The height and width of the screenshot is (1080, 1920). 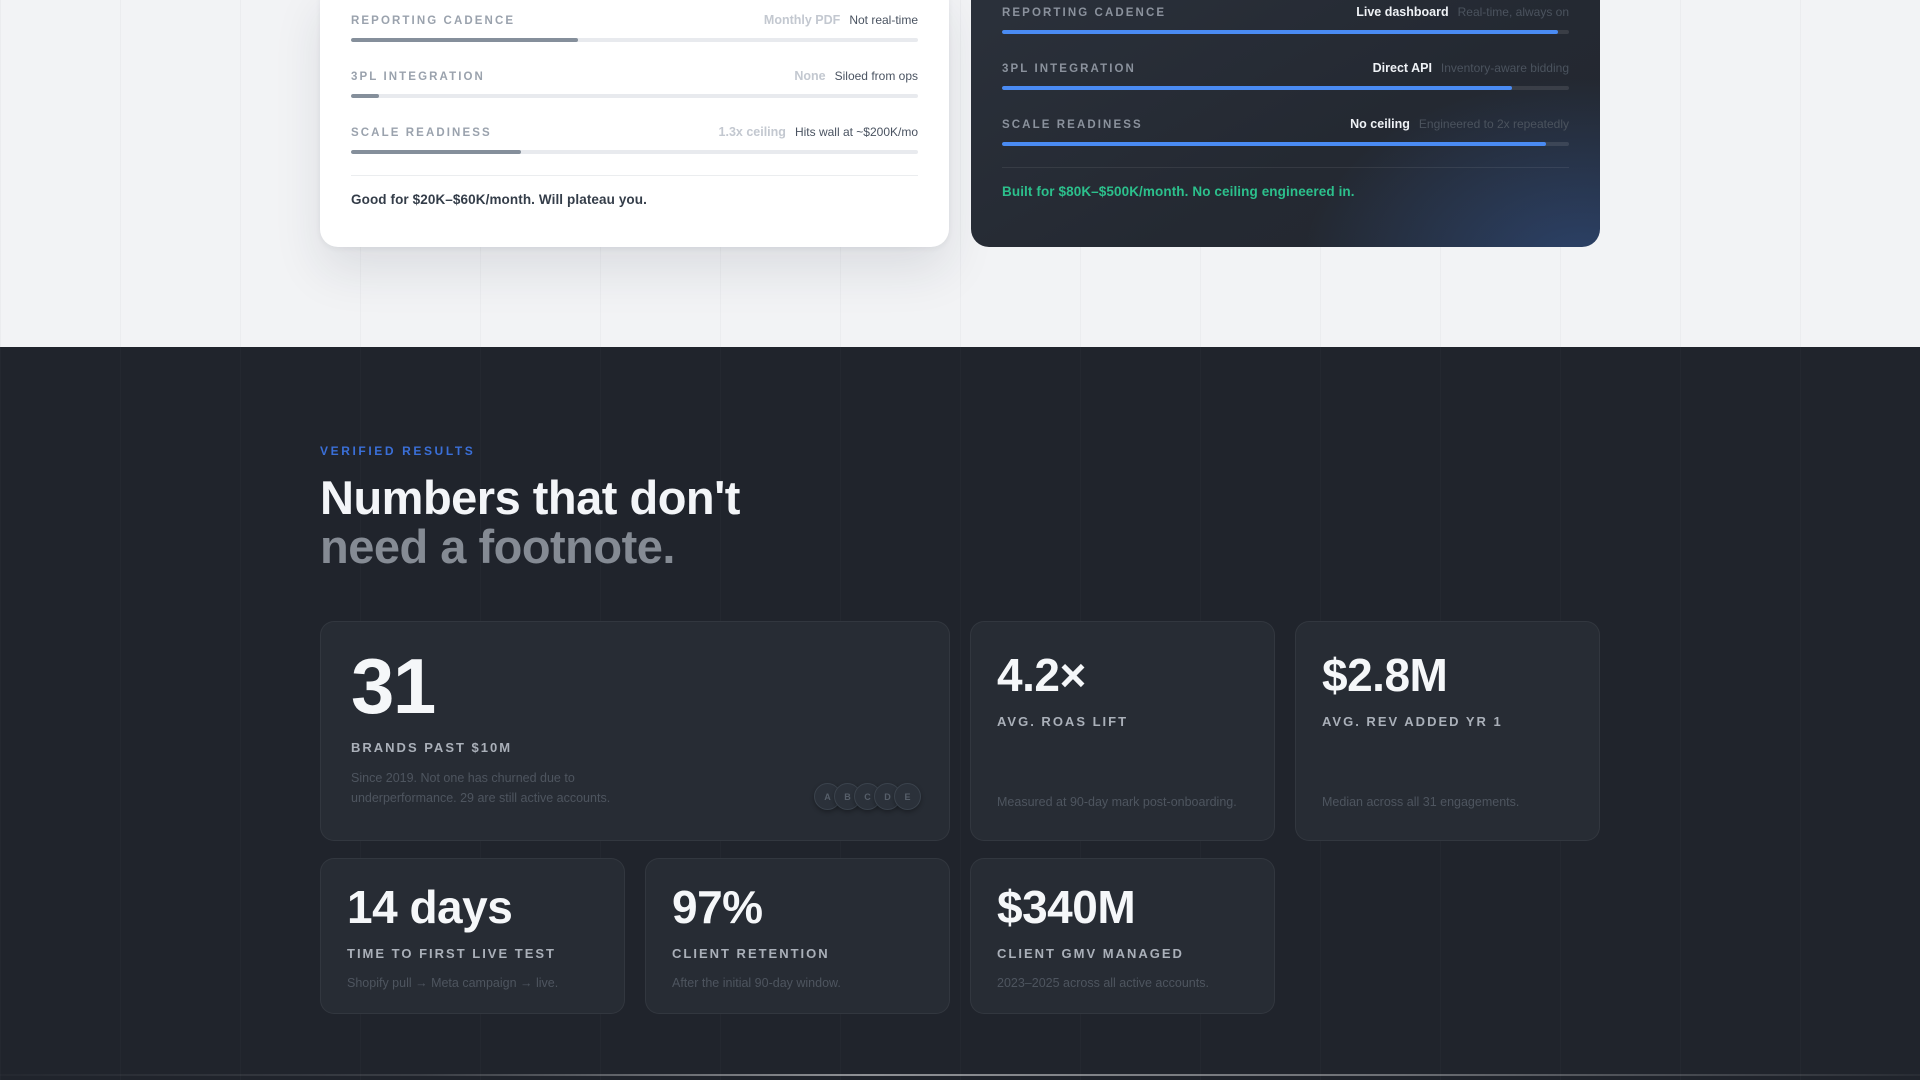 I want to click on metric-value: Monthly PDF, so click(x=802, y=20).